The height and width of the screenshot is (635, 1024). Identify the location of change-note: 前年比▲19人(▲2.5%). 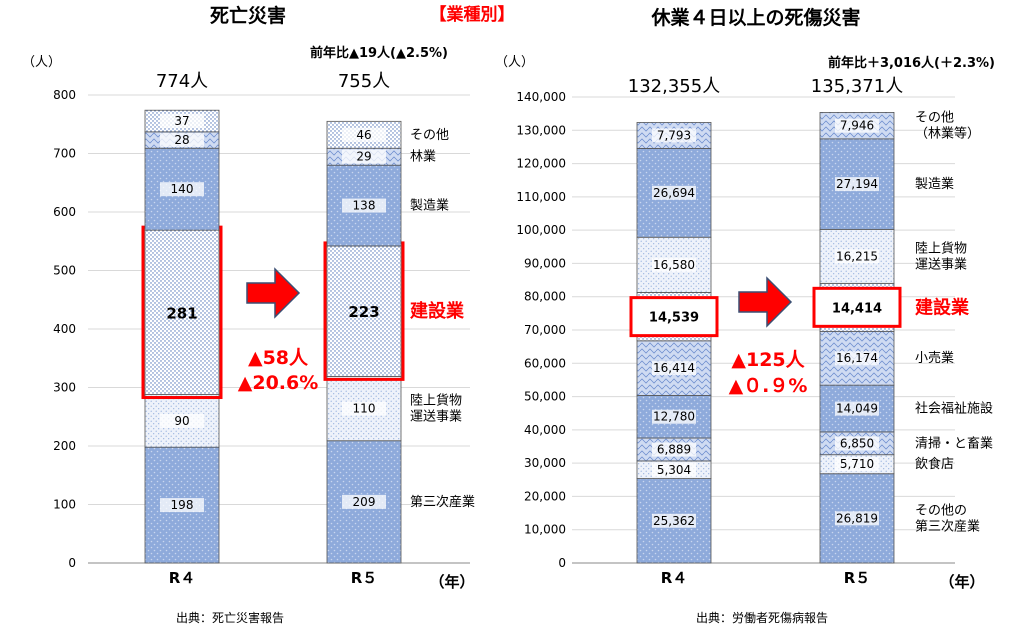
(379, 53).